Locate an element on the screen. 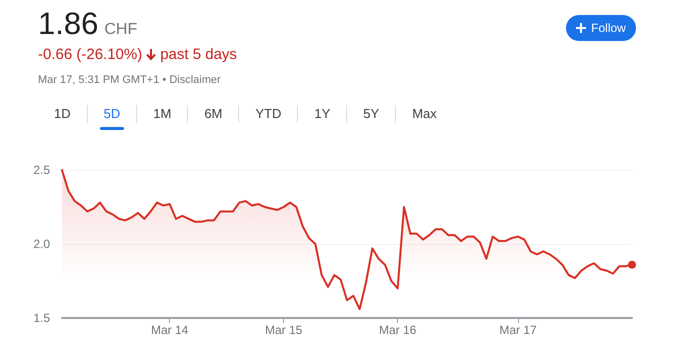  chart-title: 1.86 is located at coordinates (68, 23).